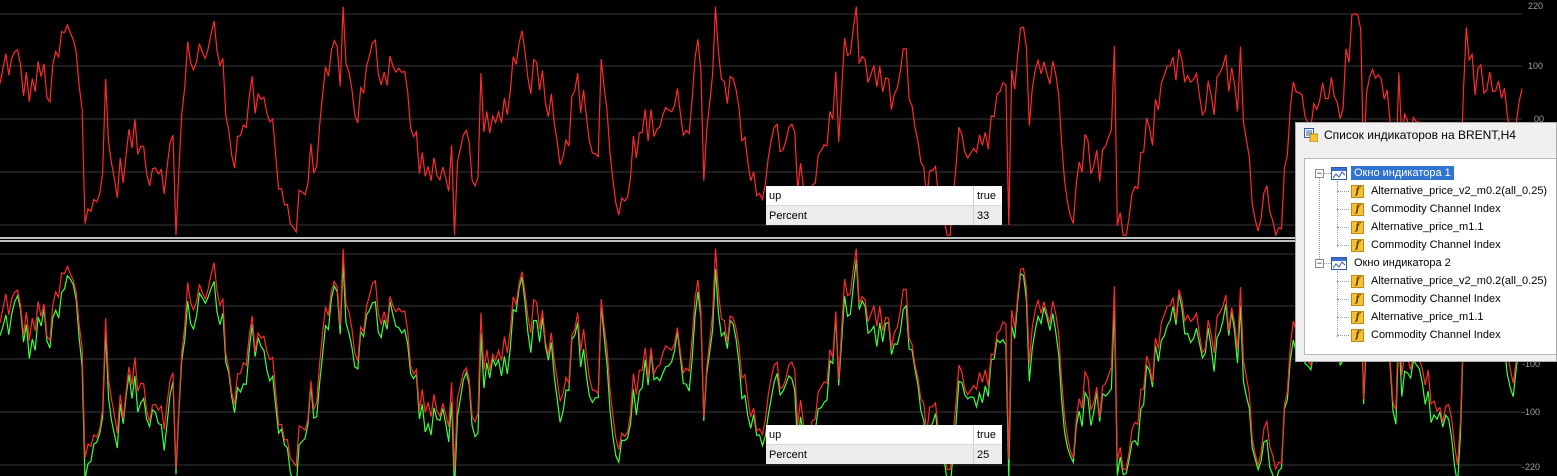 This screenshot has height=476, width=1557. I want to click on table-row: Percent 33, so click(884, 215).